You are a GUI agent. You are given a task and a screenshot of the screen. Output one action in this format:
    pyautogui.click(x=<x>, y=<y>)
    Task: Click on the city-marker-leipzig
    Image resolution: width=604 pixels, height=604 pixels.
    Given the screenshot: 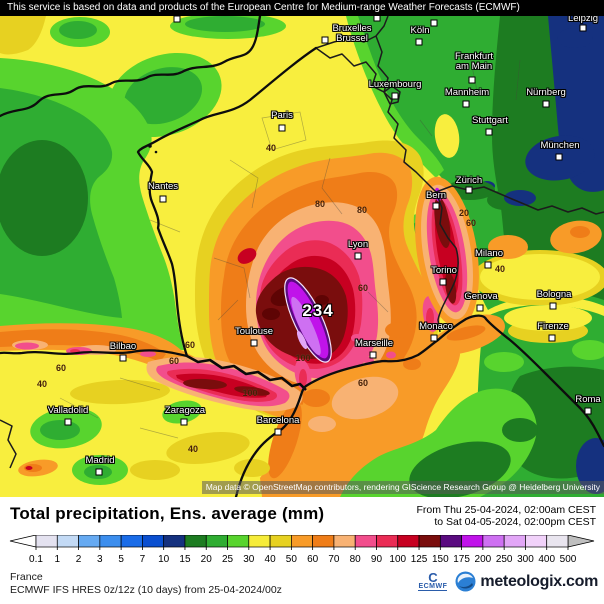 What is the action you would take?
    pyautogui.click(x=583, y=28)
    